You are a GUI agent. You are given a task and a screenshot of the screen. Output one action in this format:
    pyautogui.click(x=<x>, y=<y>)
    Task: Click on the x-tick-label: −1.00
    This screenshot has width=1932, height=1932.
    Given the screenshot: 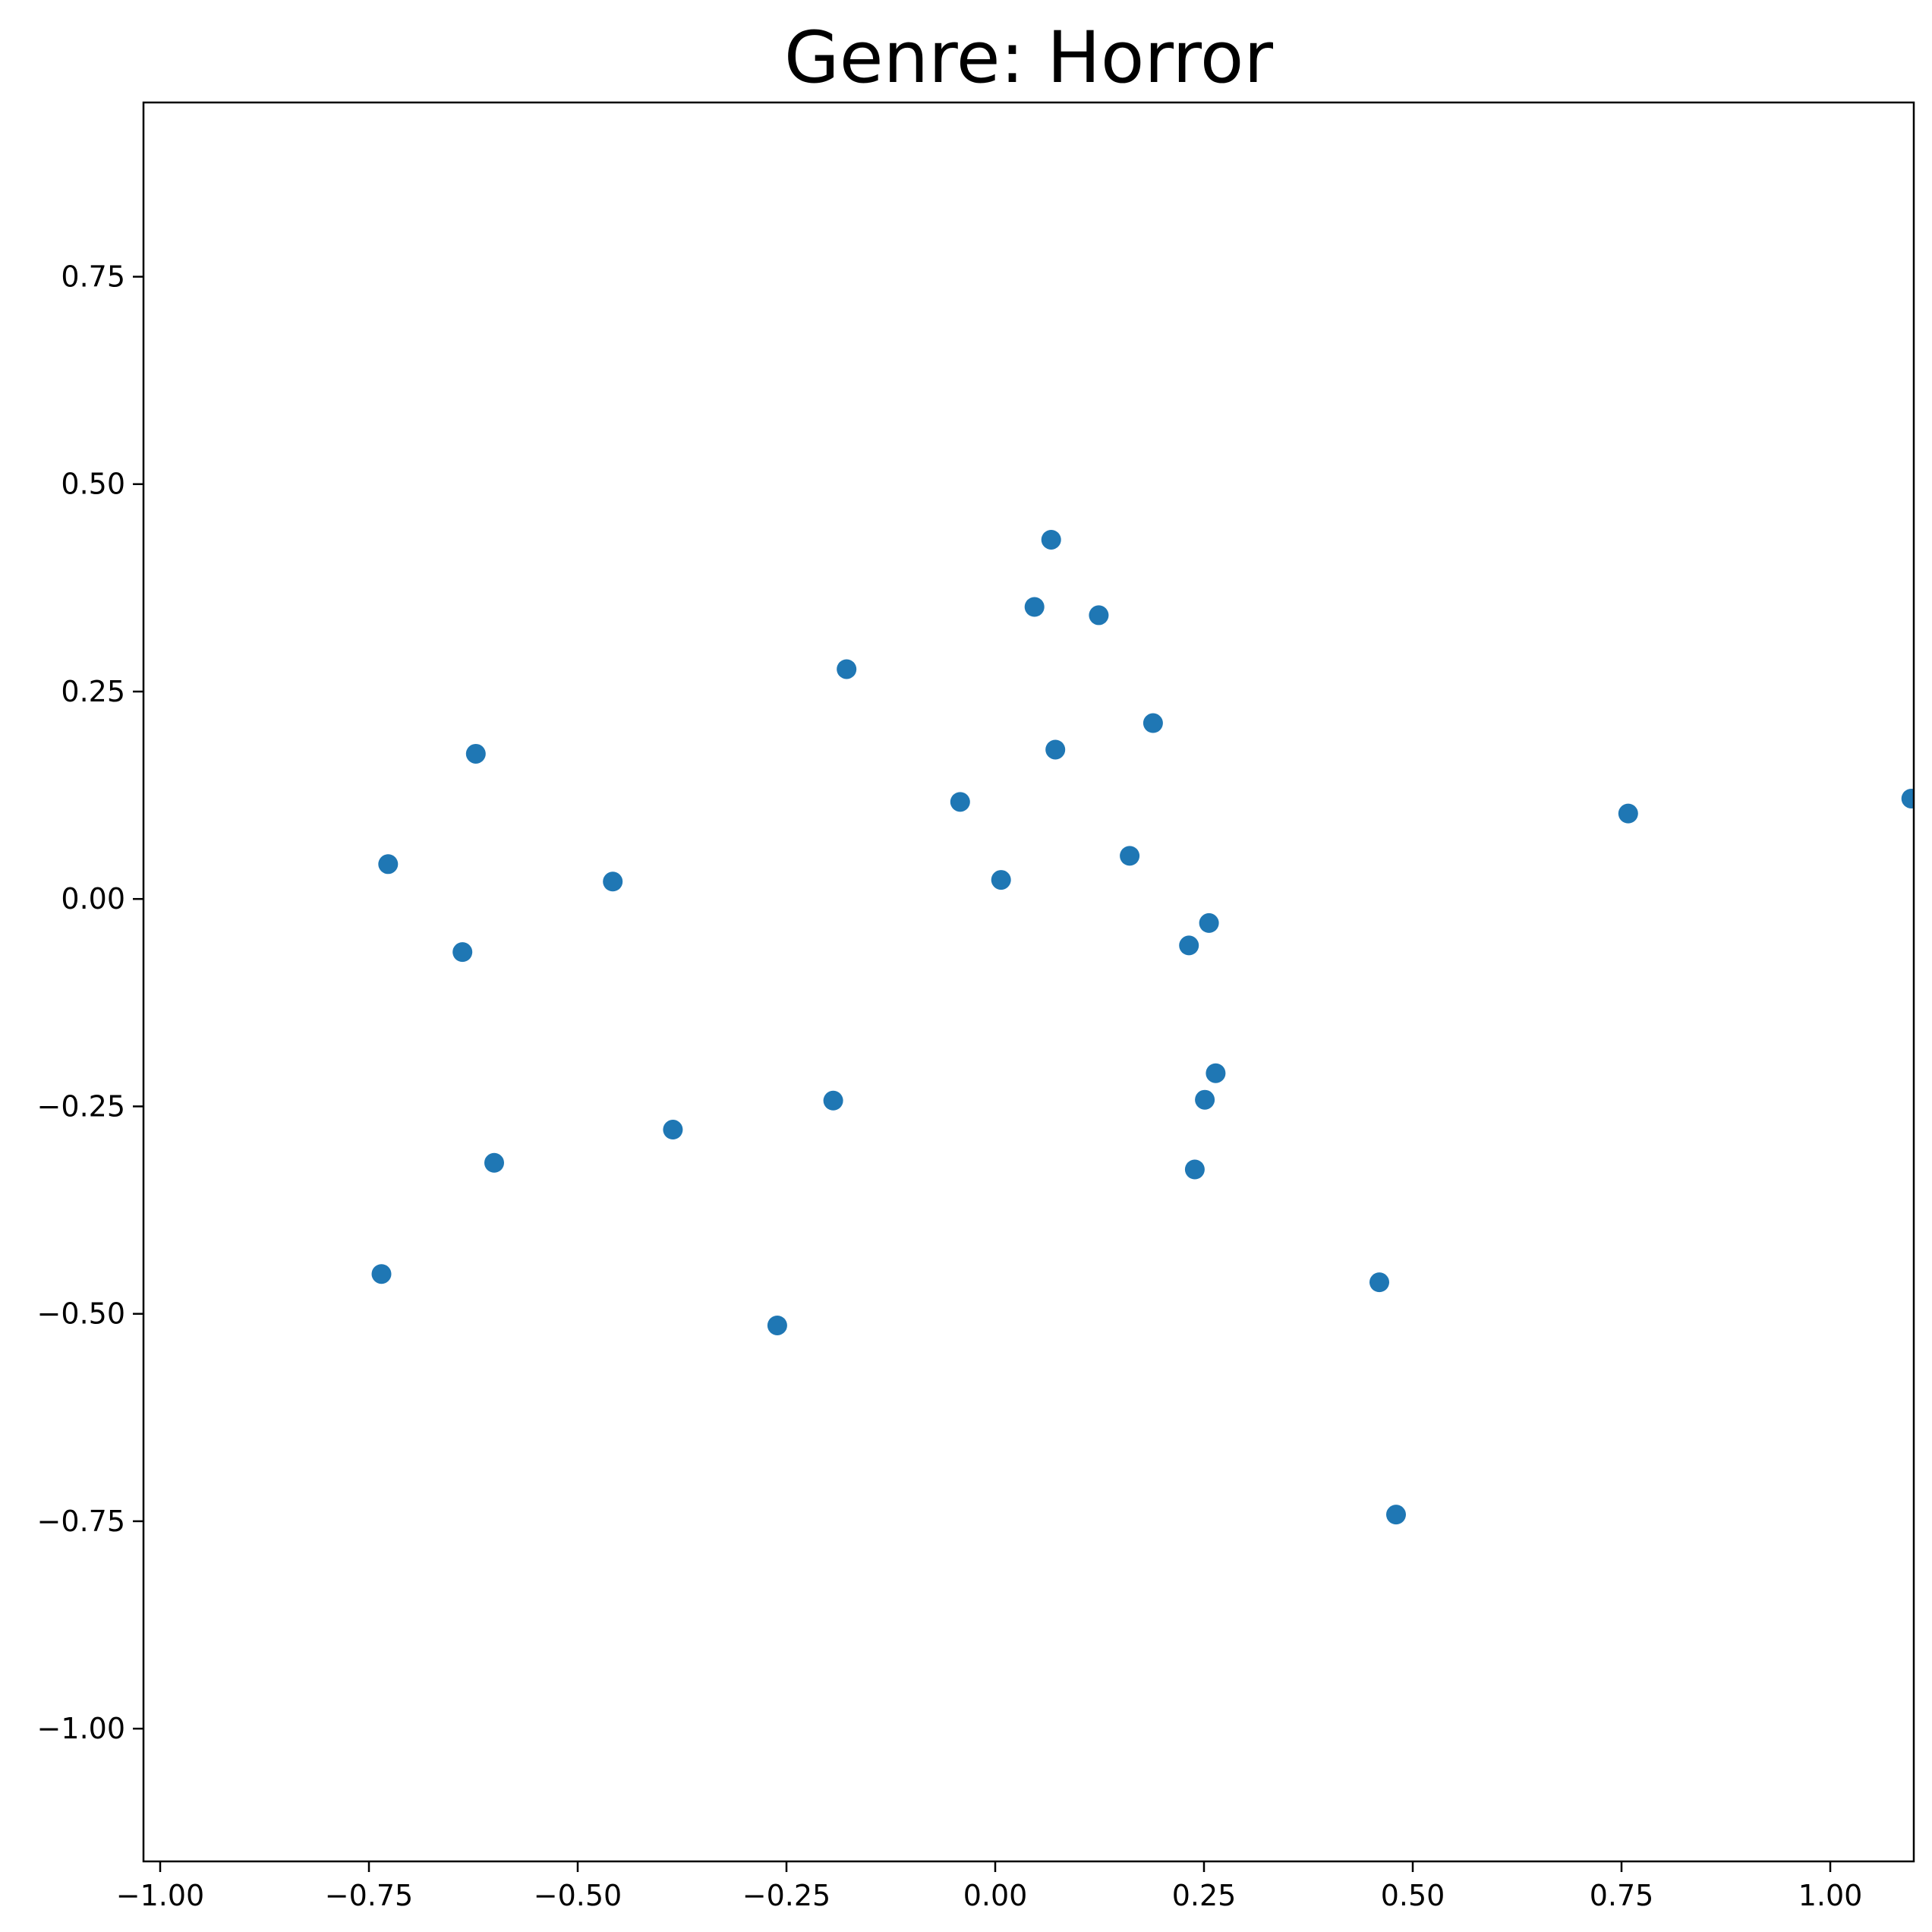 What is the action you would take?
    pyautogui.click(x=160, y=1895)
    